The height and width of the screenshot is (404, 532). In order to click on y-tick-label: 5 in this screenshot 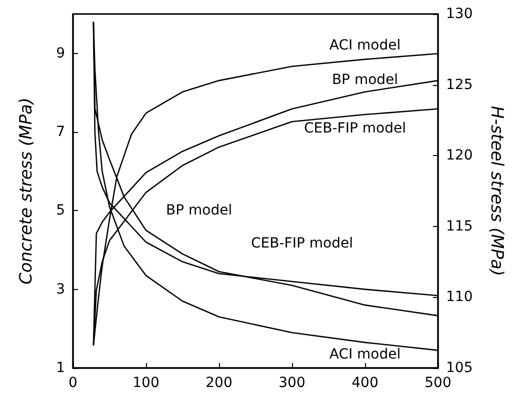, I will do `click(60, 210)`.